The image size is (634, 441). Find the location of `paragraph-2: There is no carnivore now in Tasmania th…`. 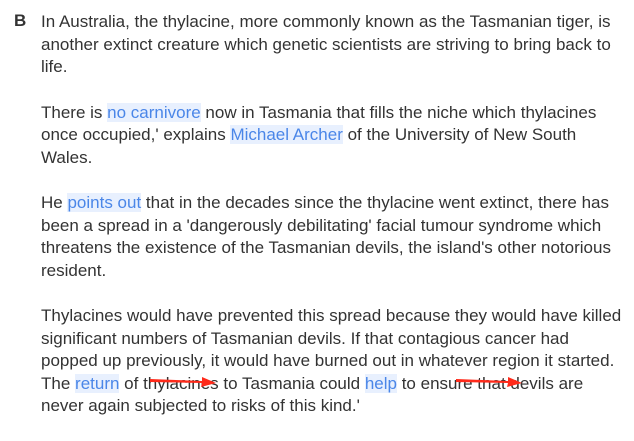

paragraph-2: There is no carnivore now in Tasmania th… is located at coordinates (333, 136).